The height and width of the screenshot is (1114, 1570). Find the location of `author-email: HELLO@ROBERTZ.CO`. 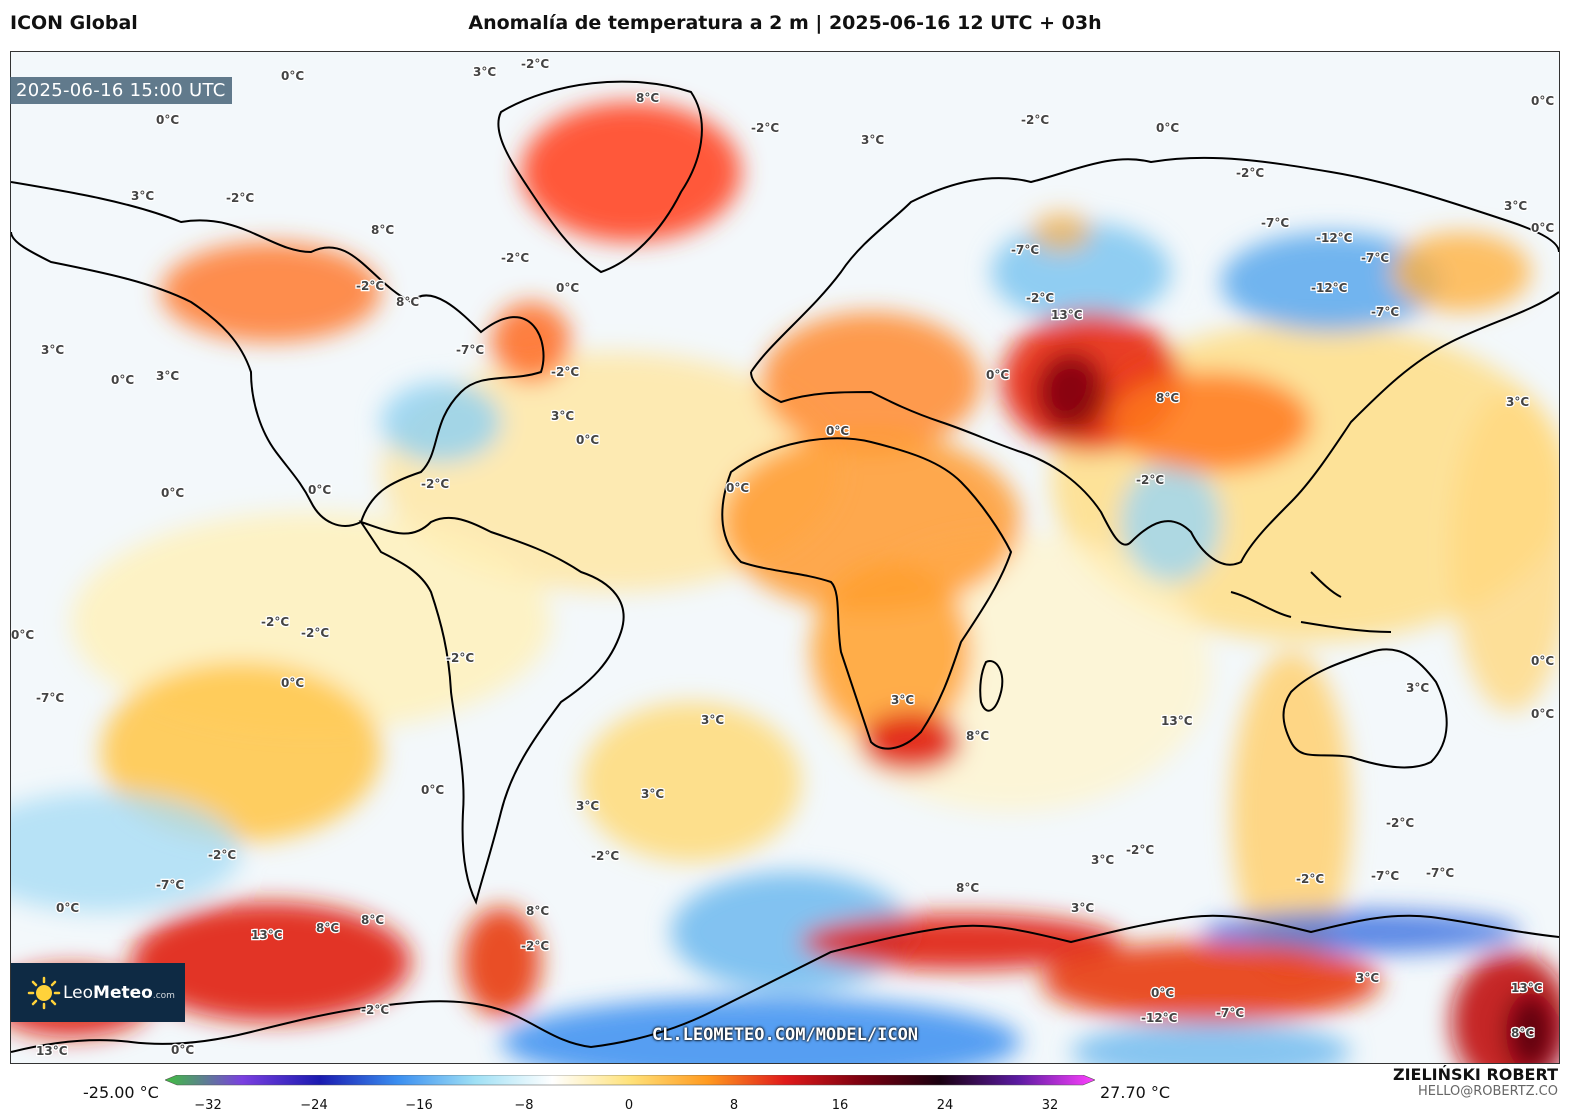

author-email: HELLO@ROBERTZ.CO is located at coordinates (1487, 1091).